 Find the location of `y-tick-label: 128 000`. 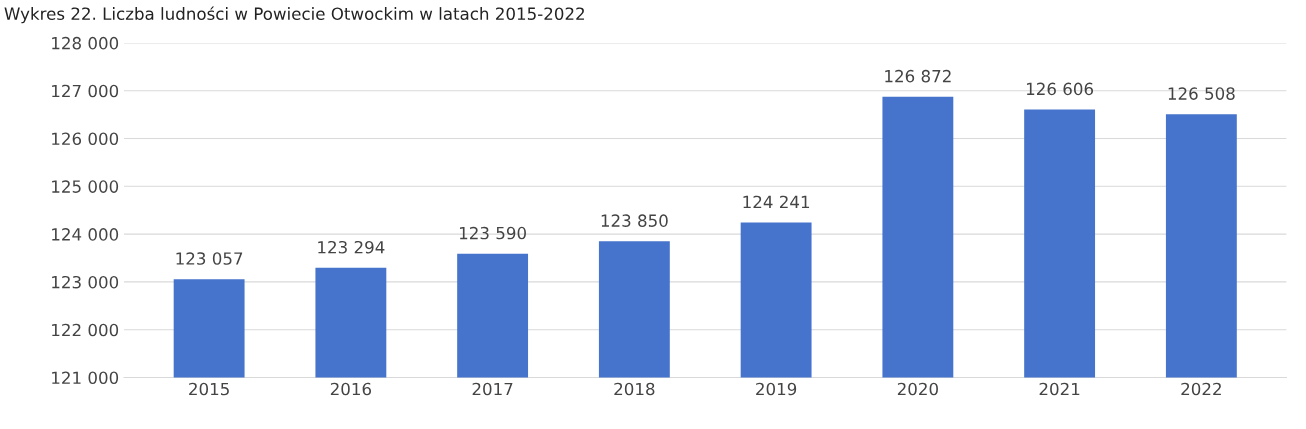

y-tick-label: 128 000 is located at coordinates (85, 43).